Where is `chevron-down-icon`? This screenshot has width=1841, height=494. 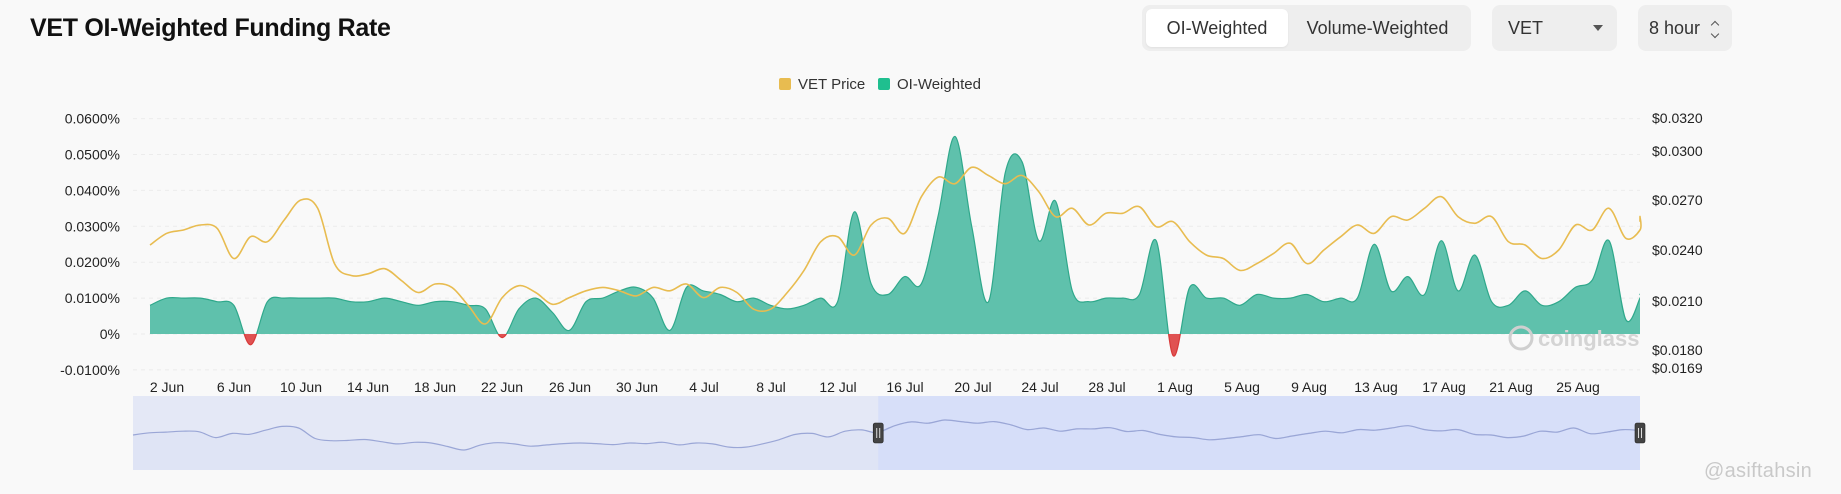
chevron-down-icon is located at coordinates (1598, 28).